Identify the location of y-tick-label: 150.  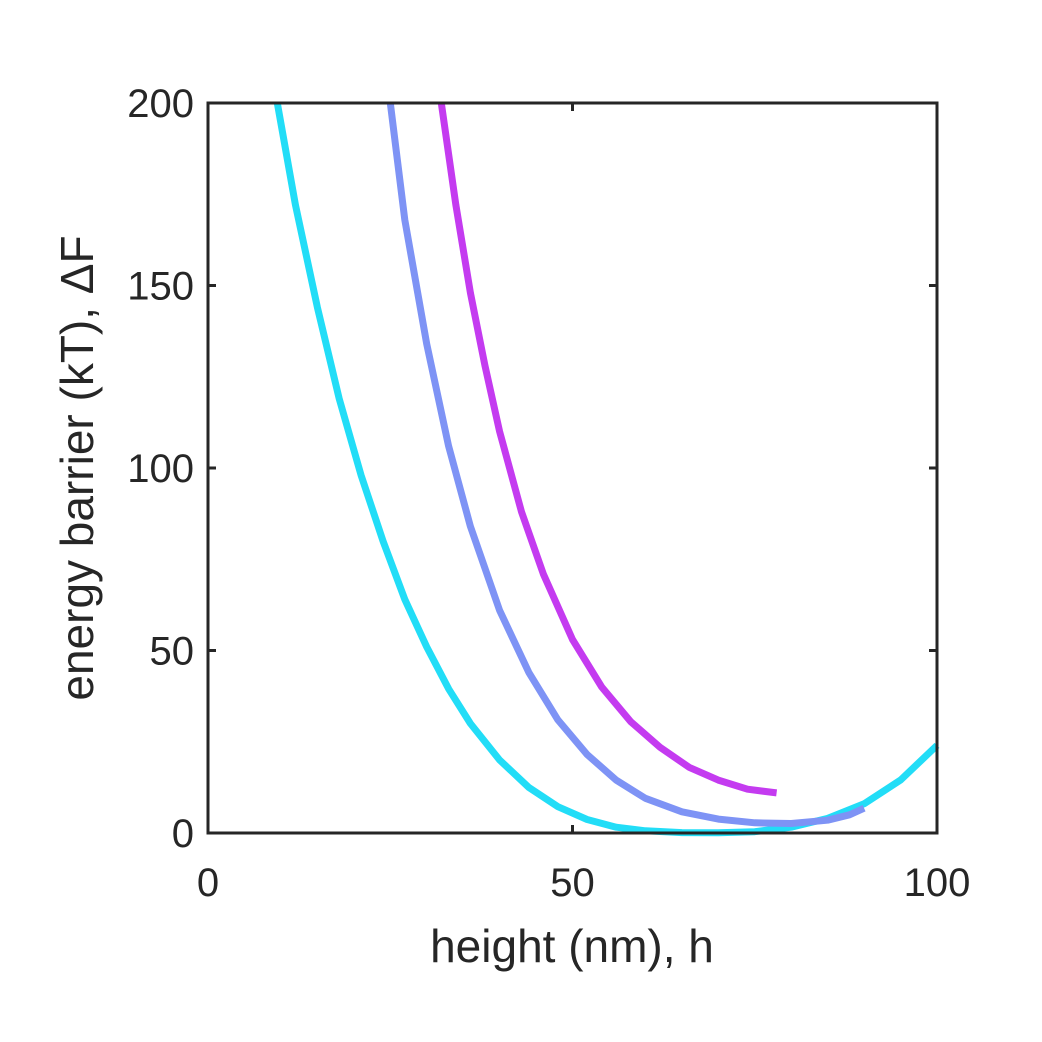
(160, 287).